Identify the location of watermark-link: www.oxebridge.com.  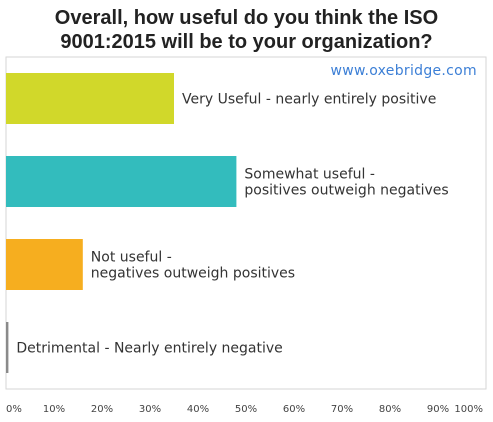
(403, 71).